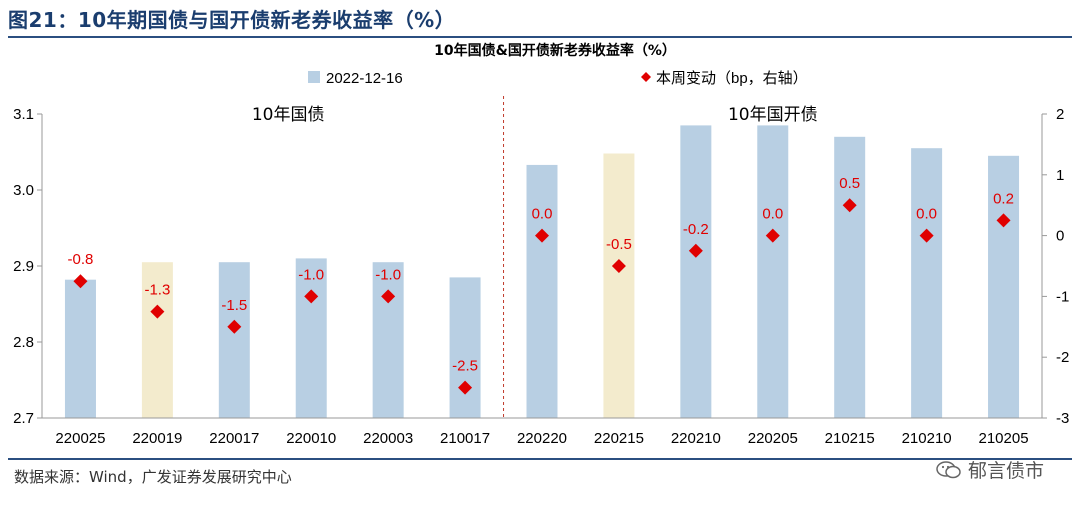 This screenshot has height=516, width=1080. I want to click on legend-bar-swatch, so click(314, 77).